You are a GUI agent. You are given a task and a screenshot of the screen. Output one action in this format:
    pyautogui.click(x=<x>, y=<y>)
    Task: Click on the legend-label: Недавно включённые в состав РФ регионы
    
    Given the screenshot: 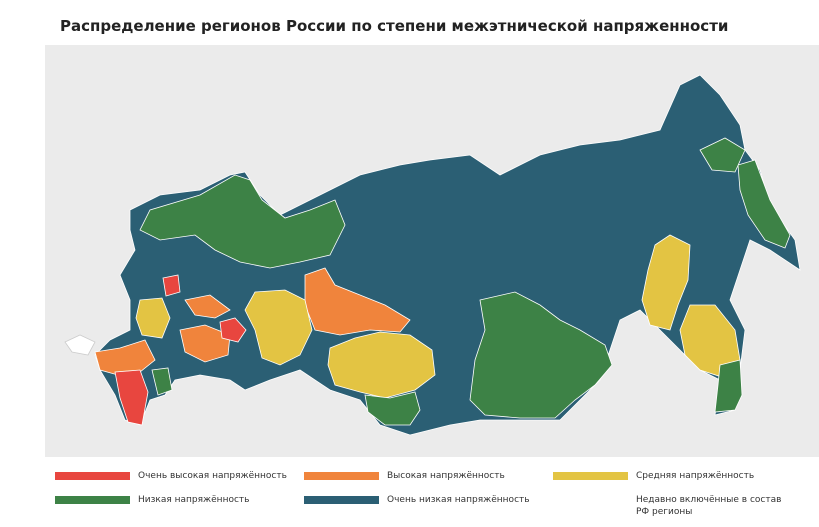 What is the action you would take?
    pyautogui.click(x=709, y=506)
    